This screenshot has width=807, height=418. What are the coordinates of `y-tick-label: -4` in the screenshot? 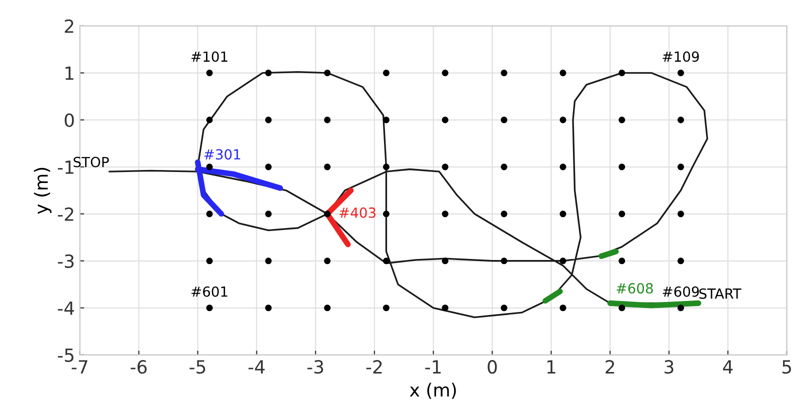 It's located at (66, 308).